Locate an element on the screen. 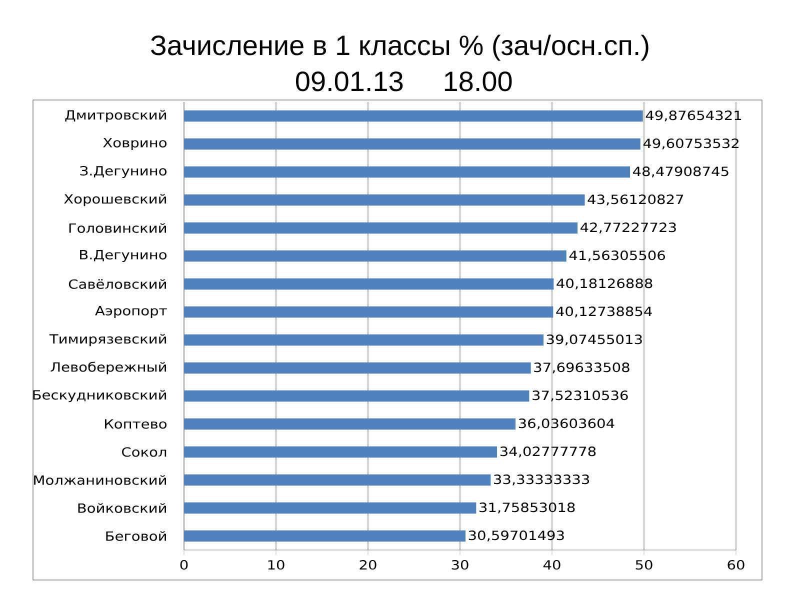  data-label: 40,18126888 is located at coordinates (604, 284).